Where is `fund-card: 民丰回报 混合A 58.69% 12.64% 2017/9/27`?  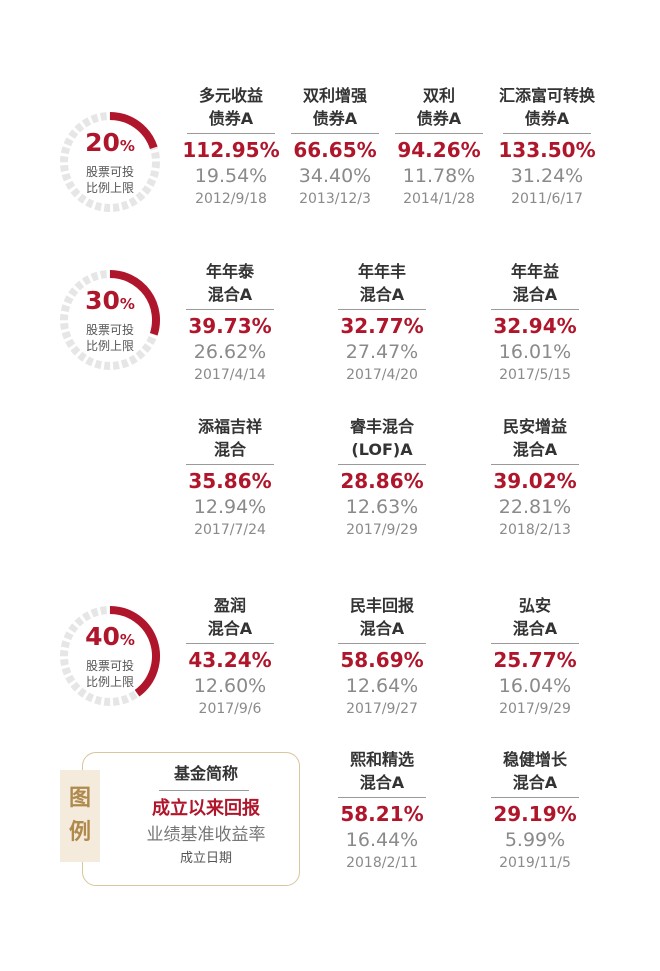 fund-card: 民丰回报 混合A 58.69% 12.64% 2017/9/27 is located at coordinates (382, 656).